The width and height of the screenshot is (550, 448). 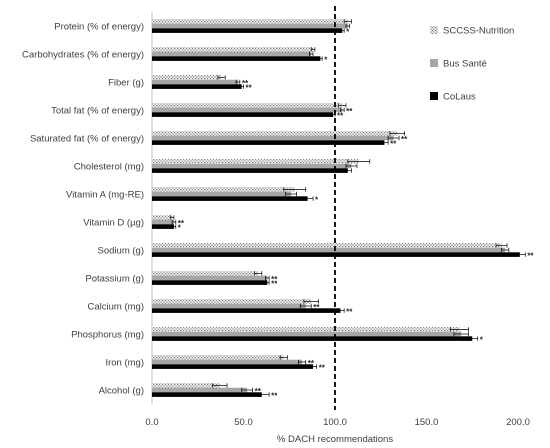 I want to click on bar-sccss-nutrition-phosphorus-mg, so click(x=306, y=329).